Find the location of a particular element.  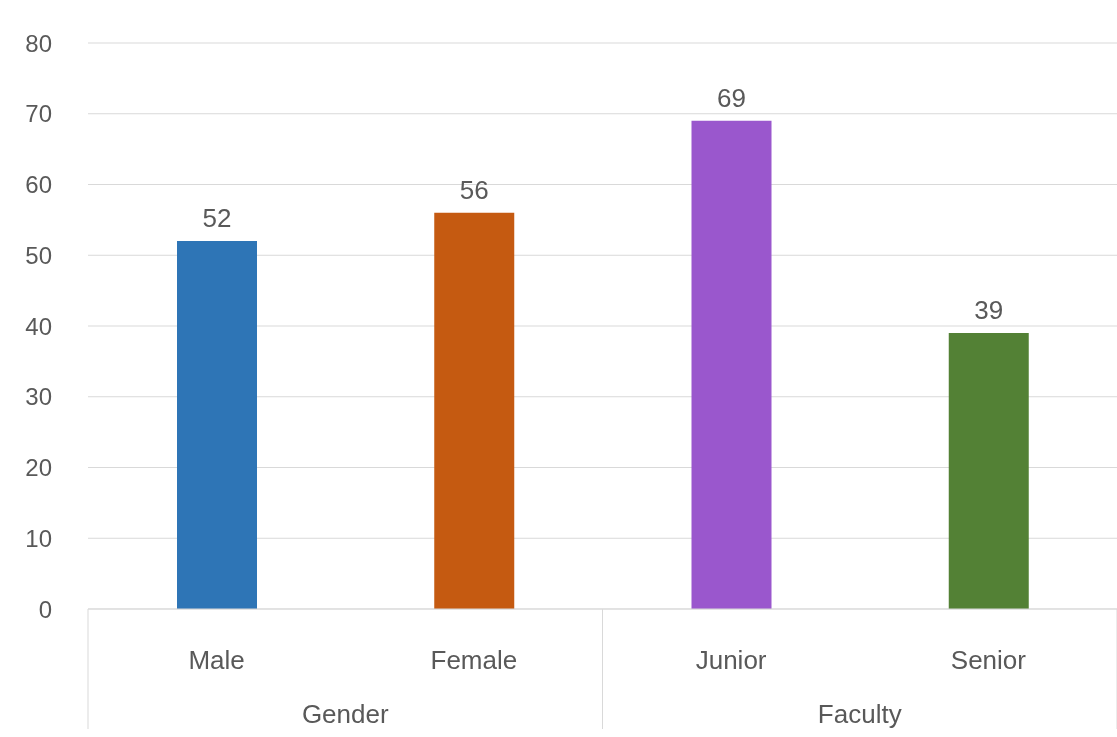

x-tick-label: Senior is located at coordinates (988, 660).